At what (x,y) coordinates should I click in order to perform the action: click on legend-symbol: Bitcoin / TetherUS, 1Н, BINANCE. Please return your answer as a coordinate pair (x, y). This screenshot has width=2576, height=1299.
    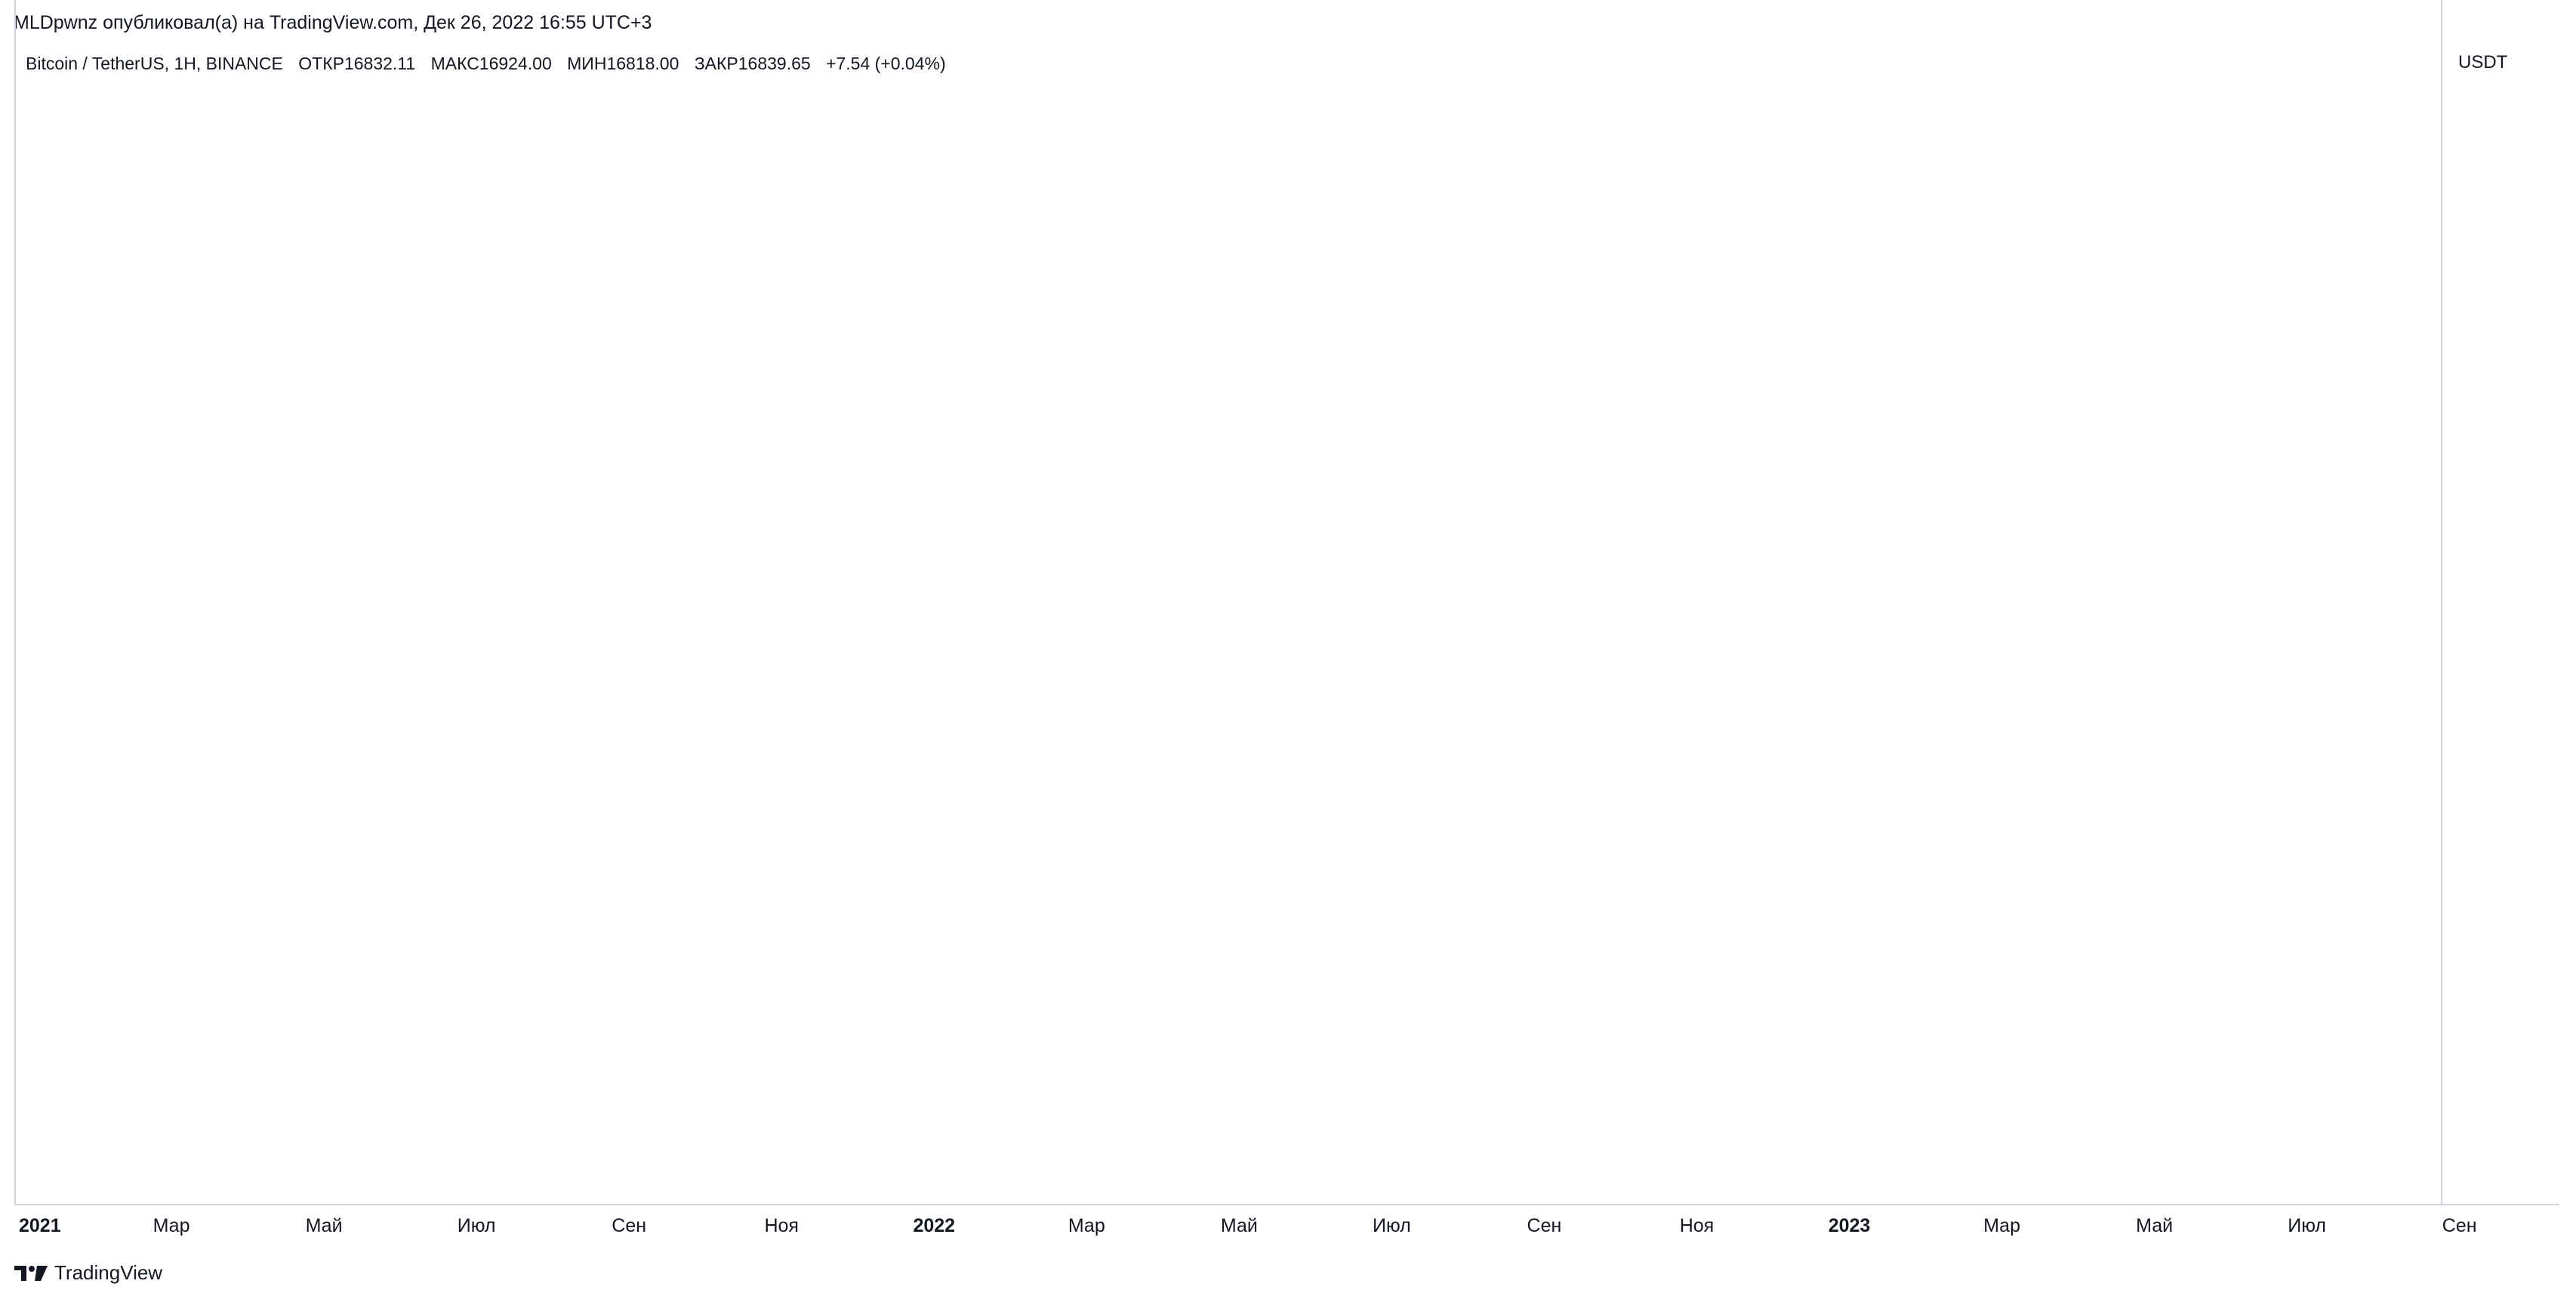
    Looking at the image, I should click on (154, 64).